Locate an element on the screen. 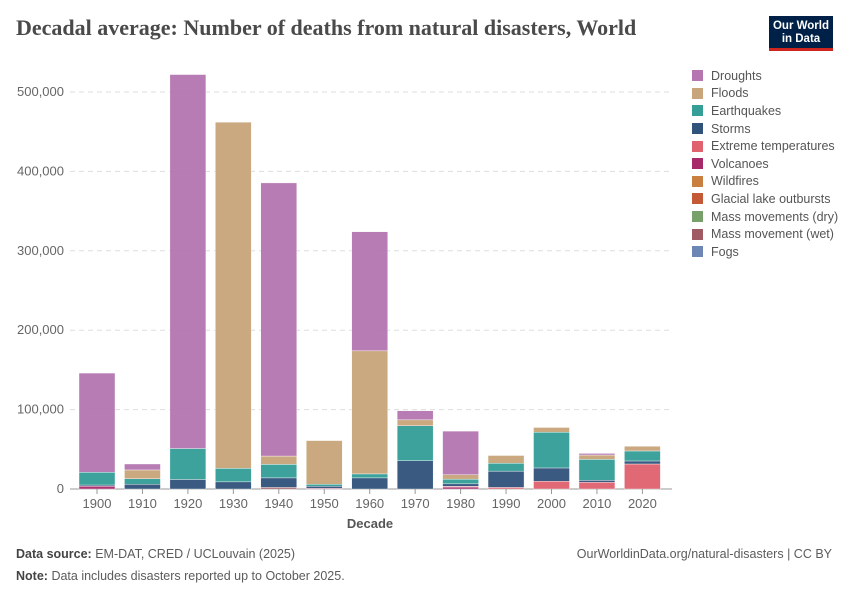 The width and height of the screenshot is (850, 600). x-tick-label: 2000 is located at coordinates (551, 503).